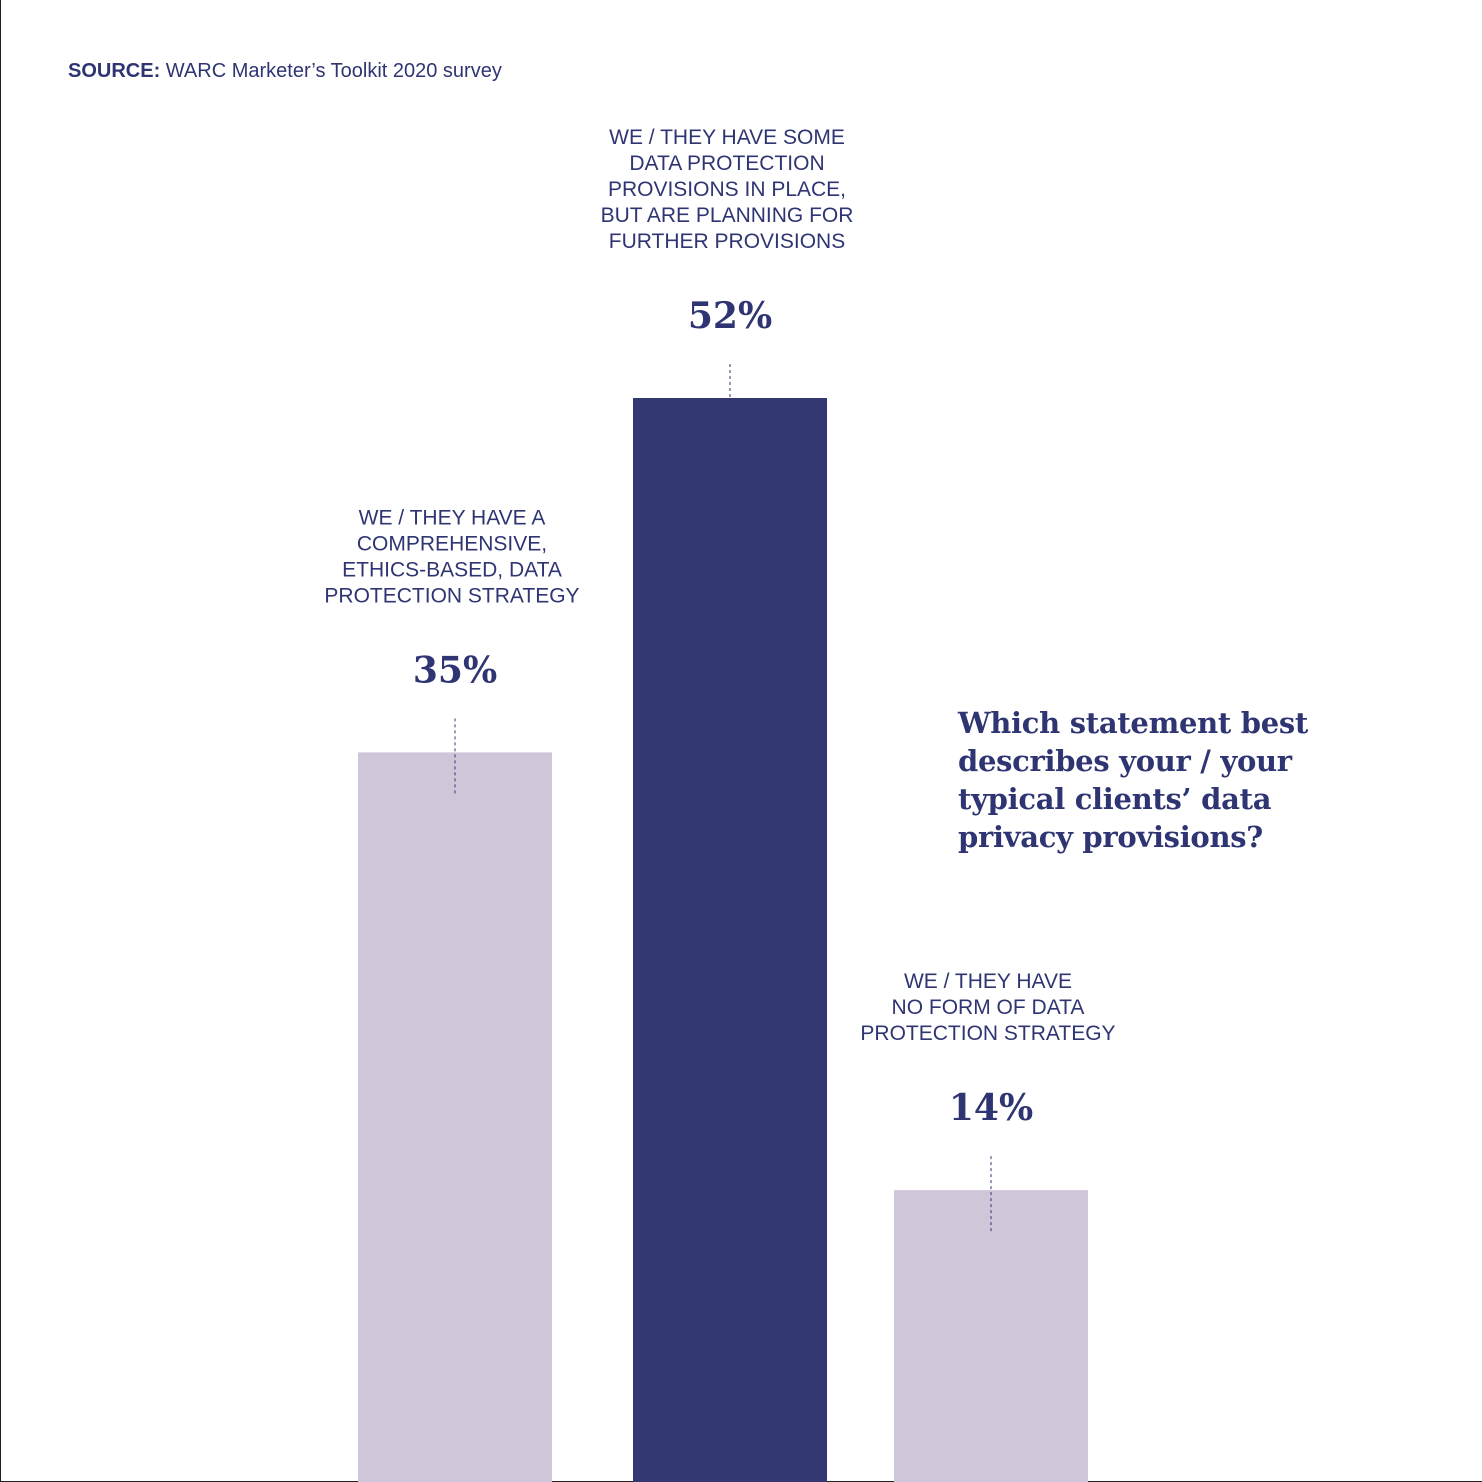 The height and width of the screenshot is (1482, 1482). What do you see at coordinates (333, 71) in the screenshot?
I see `source-text: WARC Marketer’s Toolkit 2020 survey` at bounding box center [333, 71].